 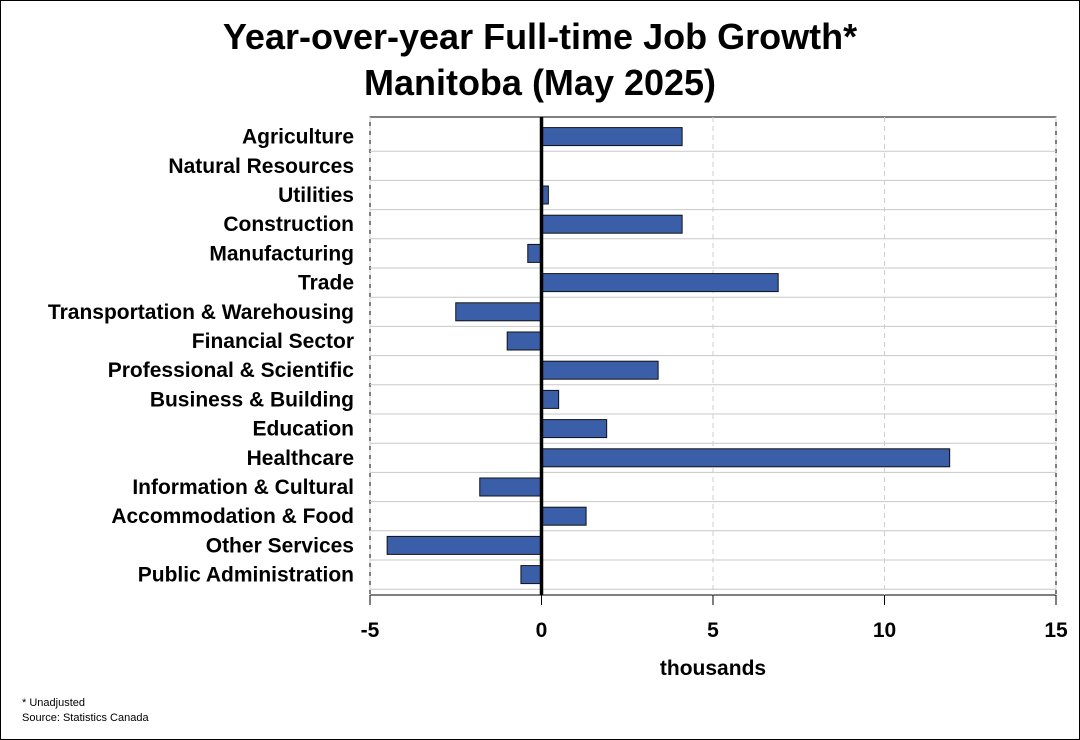 What do you see at coordinates (550, 399) in the screenshot?
I see `bar-business-building` at bounding box center [550, 399].